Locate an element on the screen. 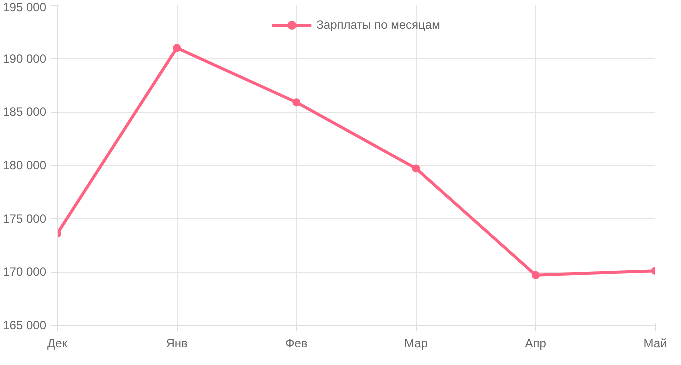  x-tick-label: Дек is located at coordinates (57, 343).